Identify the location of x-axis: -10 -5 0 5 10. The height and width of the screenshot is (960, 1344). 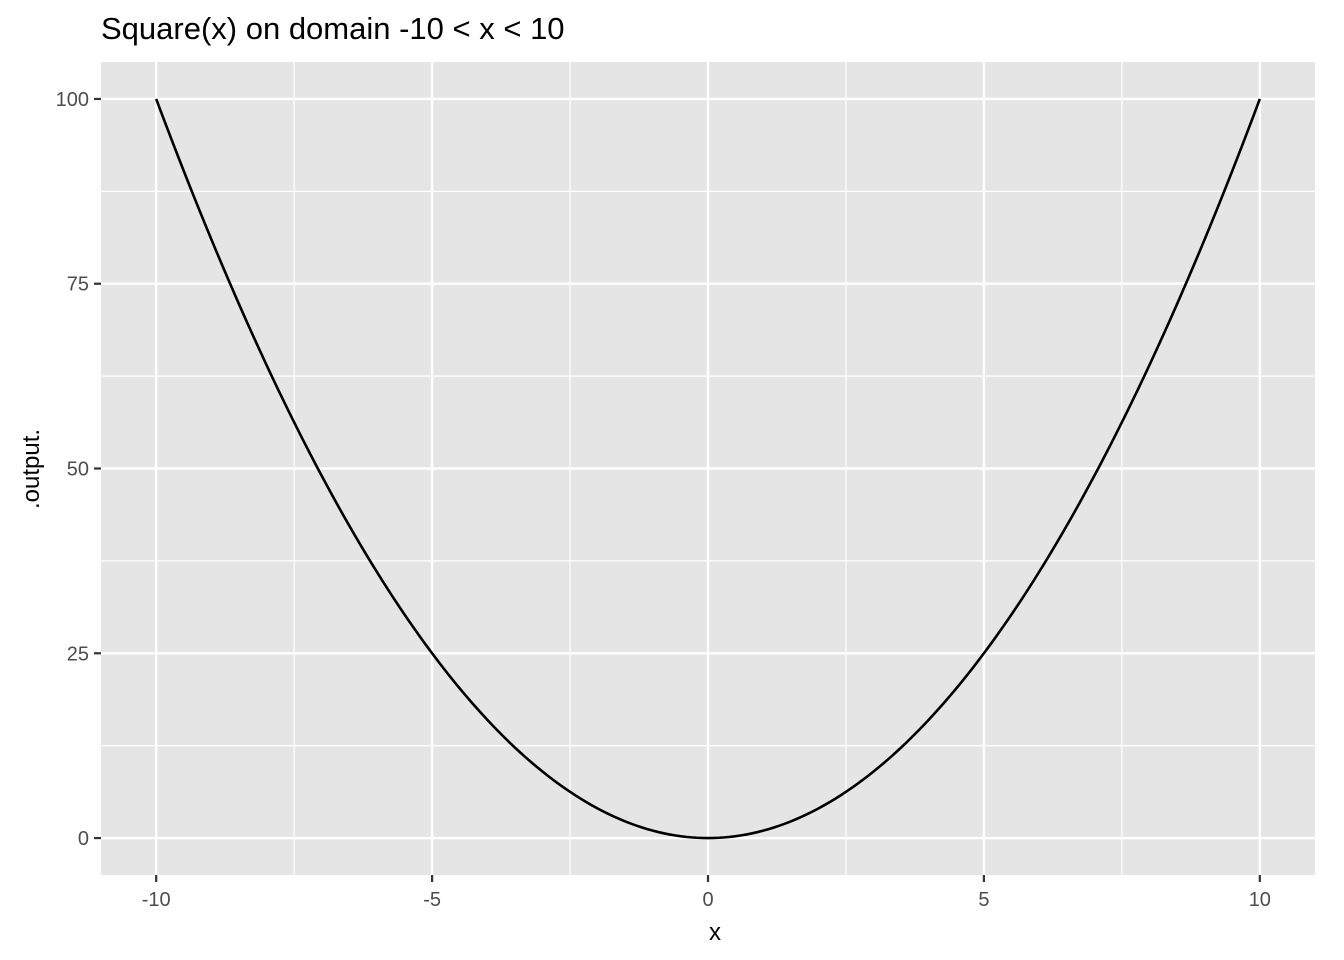
(706, 893).